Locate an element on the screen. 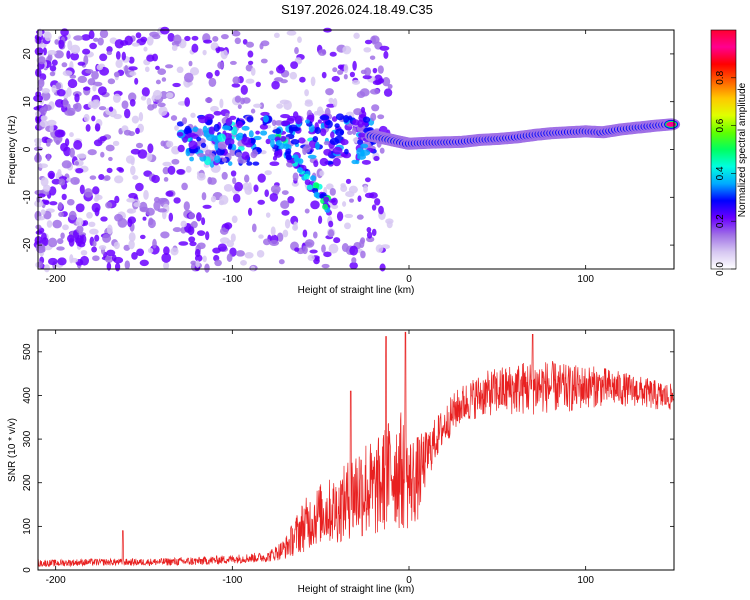 Image resolution: width=750 pixels, height=600 pixels. colorbar-ticks: 0.0 0.2 0.4 0.6 0.8 is located at coordinates (725, 173).